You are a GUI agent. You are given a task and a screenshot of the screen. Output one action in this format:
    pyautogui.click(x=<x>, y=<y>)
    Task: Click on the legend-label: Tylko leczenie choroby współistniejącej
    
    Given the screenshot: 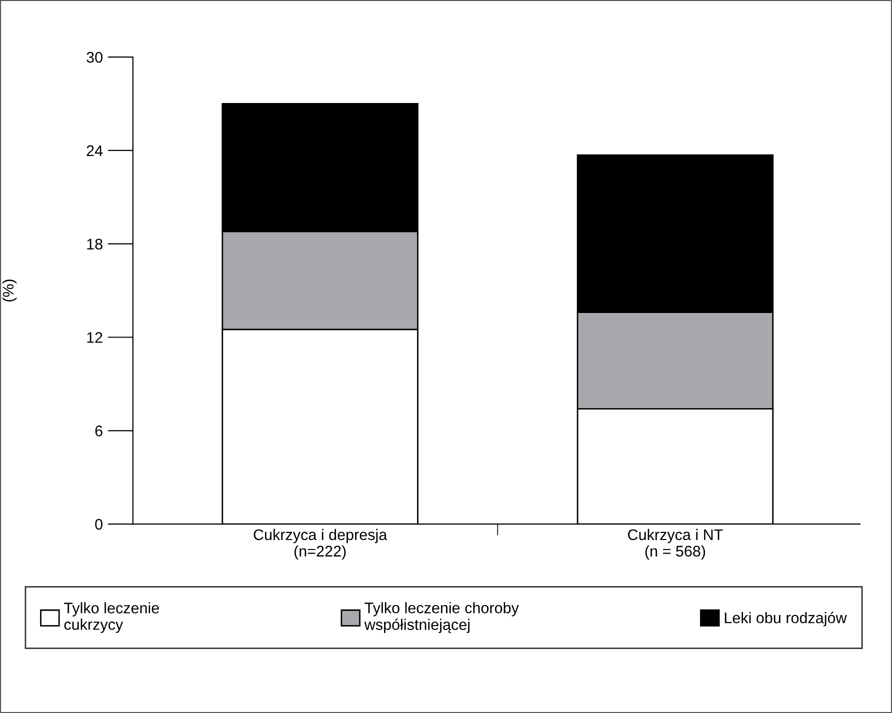 What is the action you would take?
    pyautogui.click(x=441, y=618)
    